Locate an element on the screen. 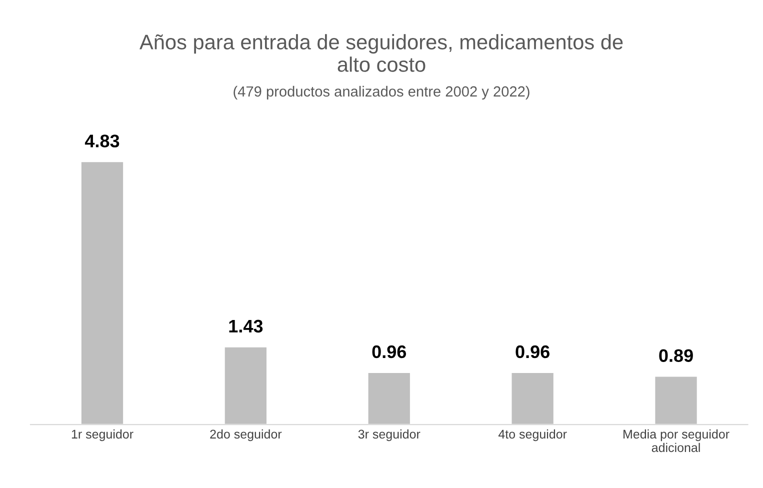  chart-title: Años para entrada de seguidores, medicamentos de alto costo is located at coordinates (381, 53).